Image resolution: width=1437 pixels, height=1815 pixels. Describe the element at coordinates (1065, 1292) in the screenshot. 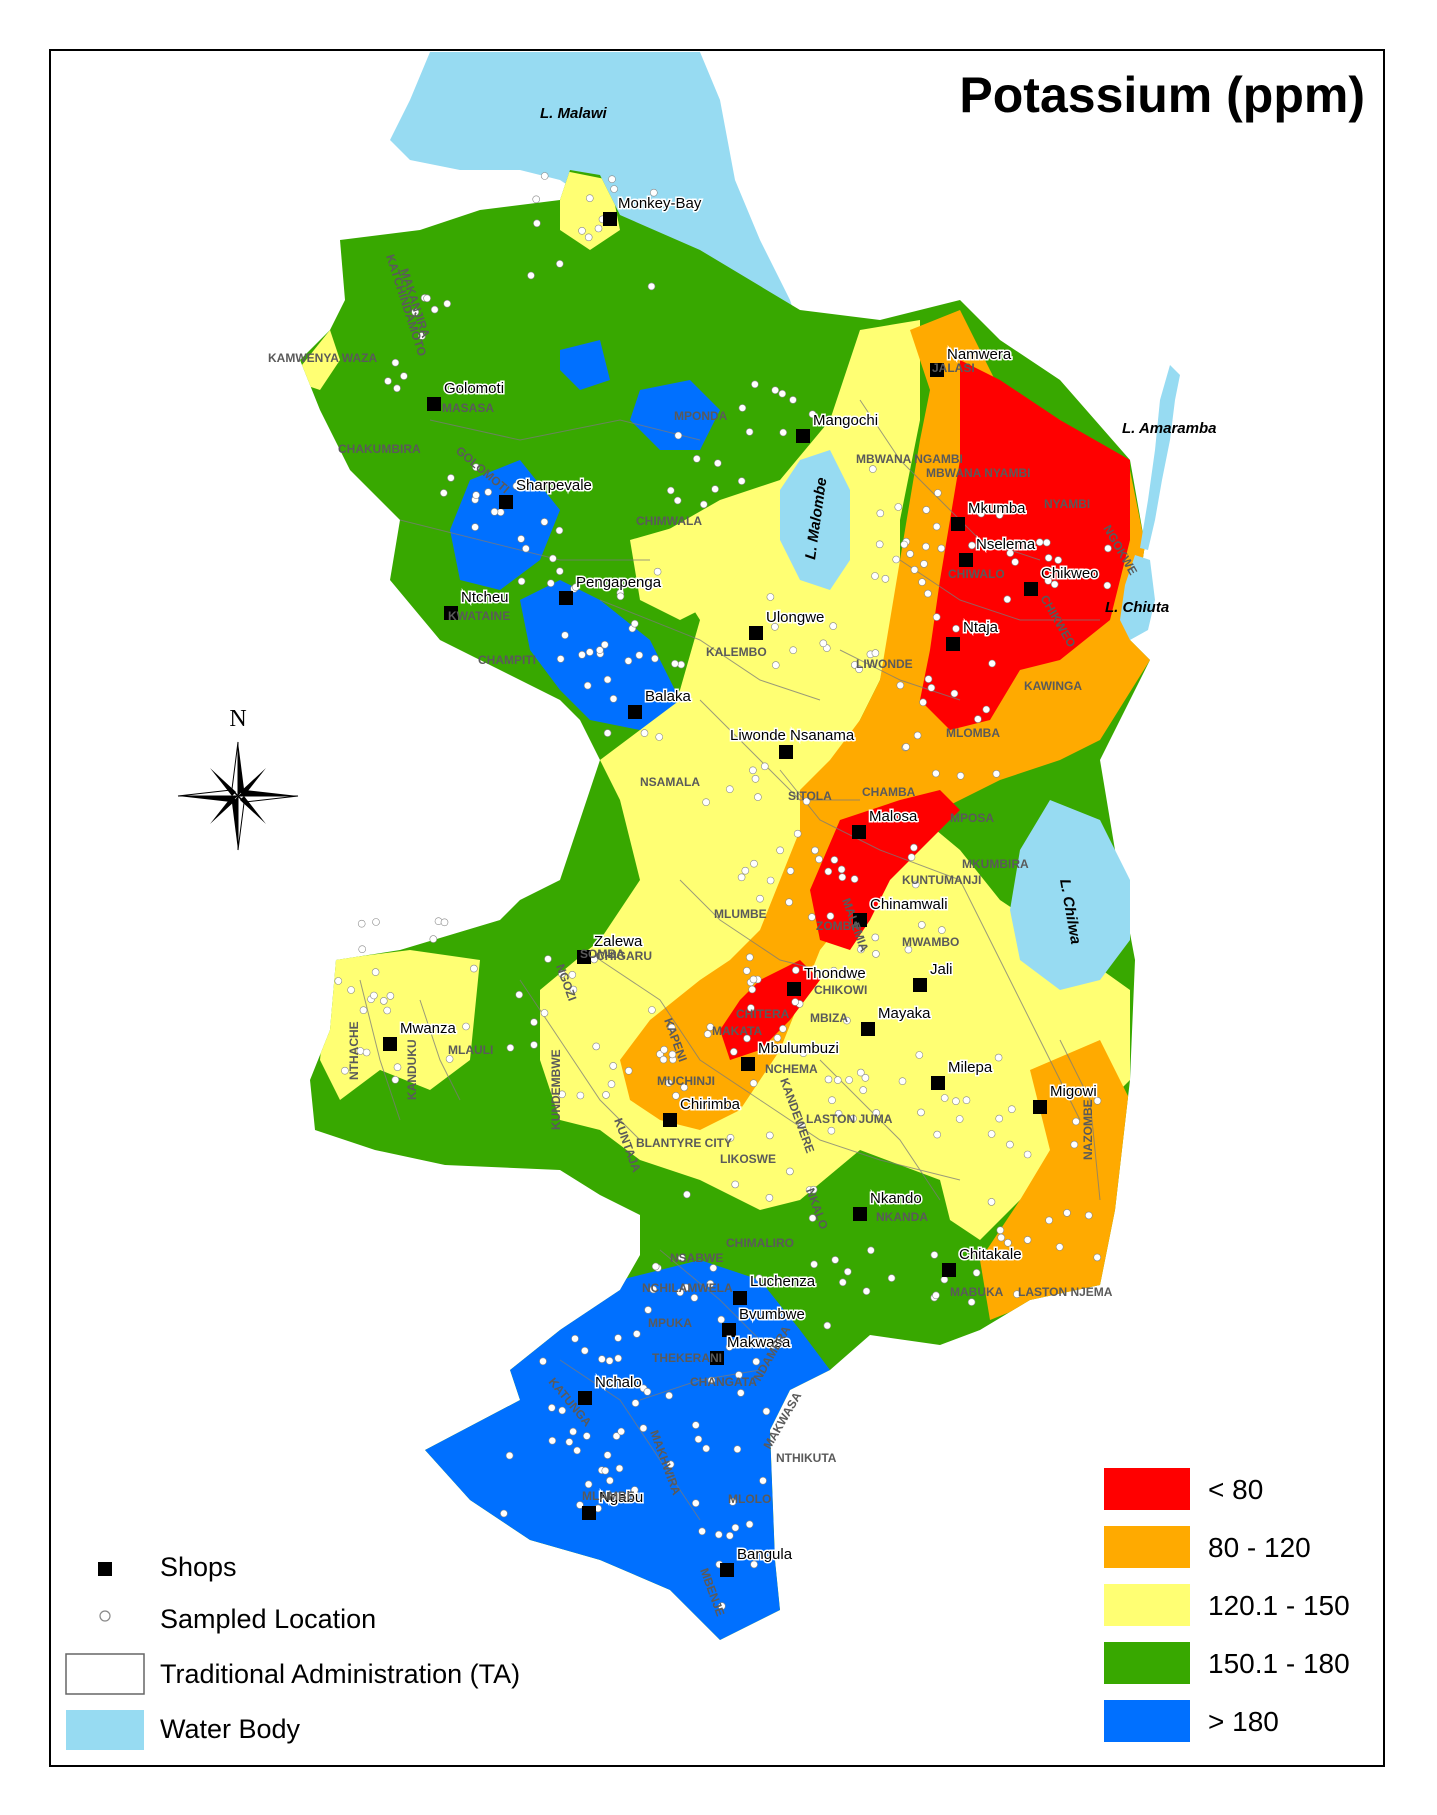

I see `ta-label: LASTON NJEMA` at that location.